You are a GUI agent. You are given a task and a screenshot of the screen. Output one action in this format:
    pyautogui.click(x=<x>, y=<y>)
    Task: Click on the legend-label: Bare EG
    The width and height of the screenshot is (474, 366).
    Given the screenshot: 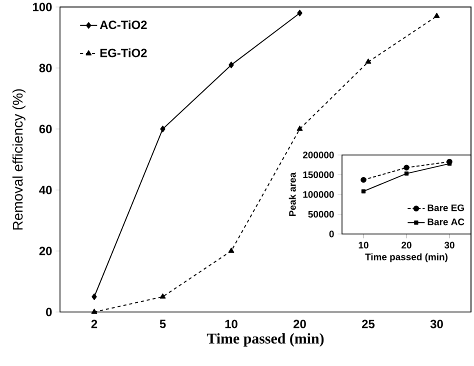 What is the action you would take?
    pyautogui.click(x=446, y=208)
    